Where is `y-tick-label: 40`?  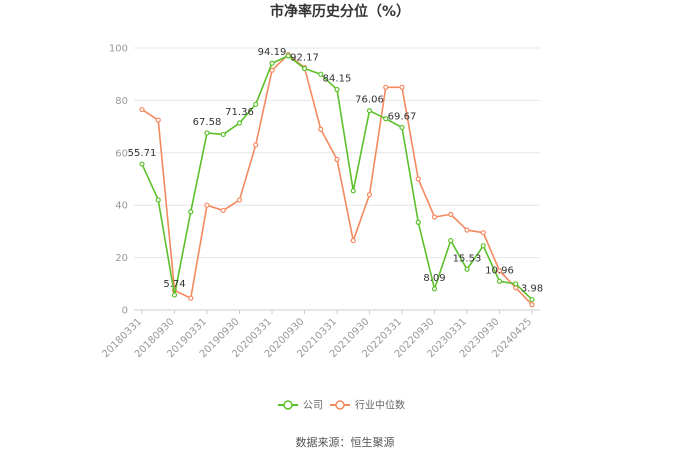
y-tick-label: 40 is located at coordinates (121, 206).